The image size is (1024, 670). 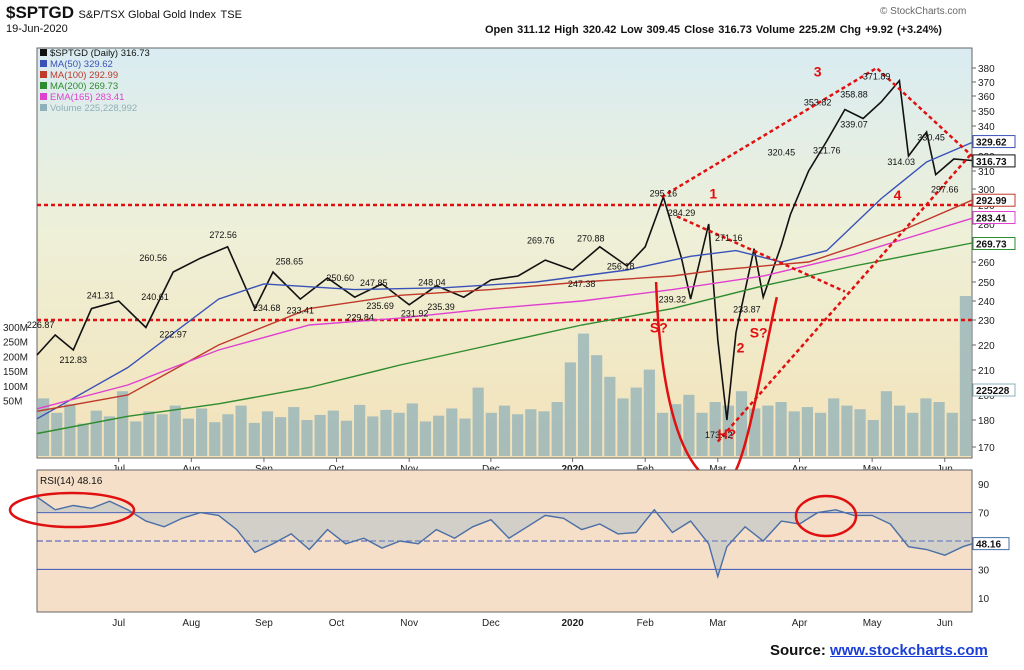 What do you see at coordinates (682, 213) in the screenshot?
I see `price-label: 284.29` at bounding box center [682, 213].